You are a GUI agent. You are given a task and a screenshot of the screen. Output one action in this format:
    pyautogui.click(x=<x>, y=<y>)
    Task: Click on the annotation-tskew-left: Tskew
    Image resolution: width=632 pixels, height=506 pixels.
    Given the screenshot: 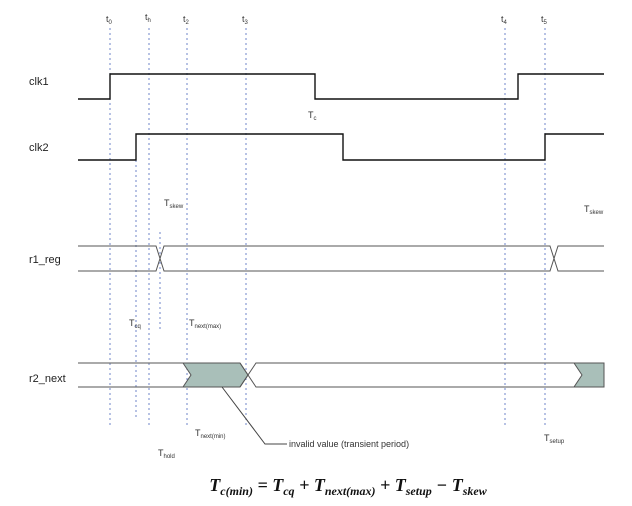 What is the action you would take?
    pyautogui.click(x=174, y=204)
    